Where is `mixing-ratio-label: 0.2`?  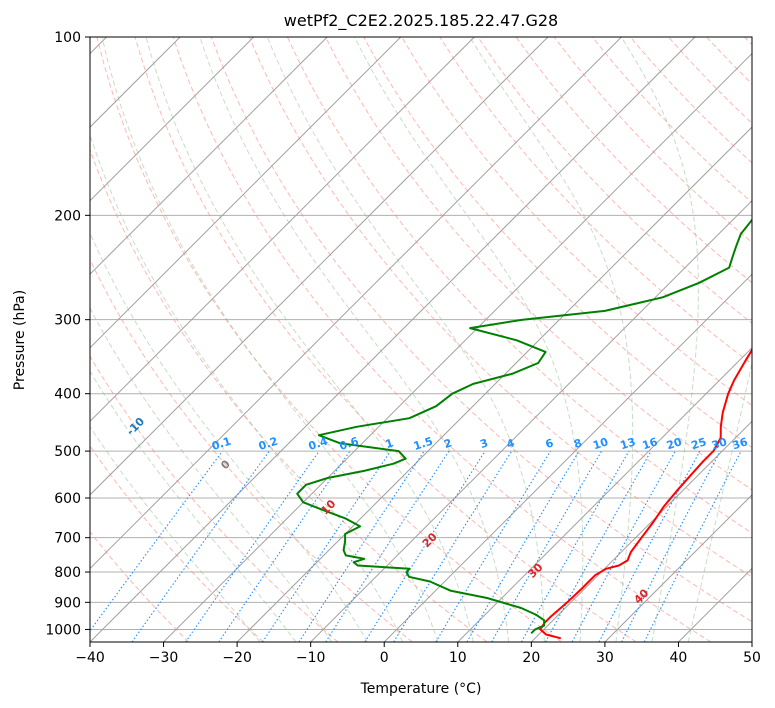
mixing-ratio-label: 0.2 is located at coordinates (268, 444).